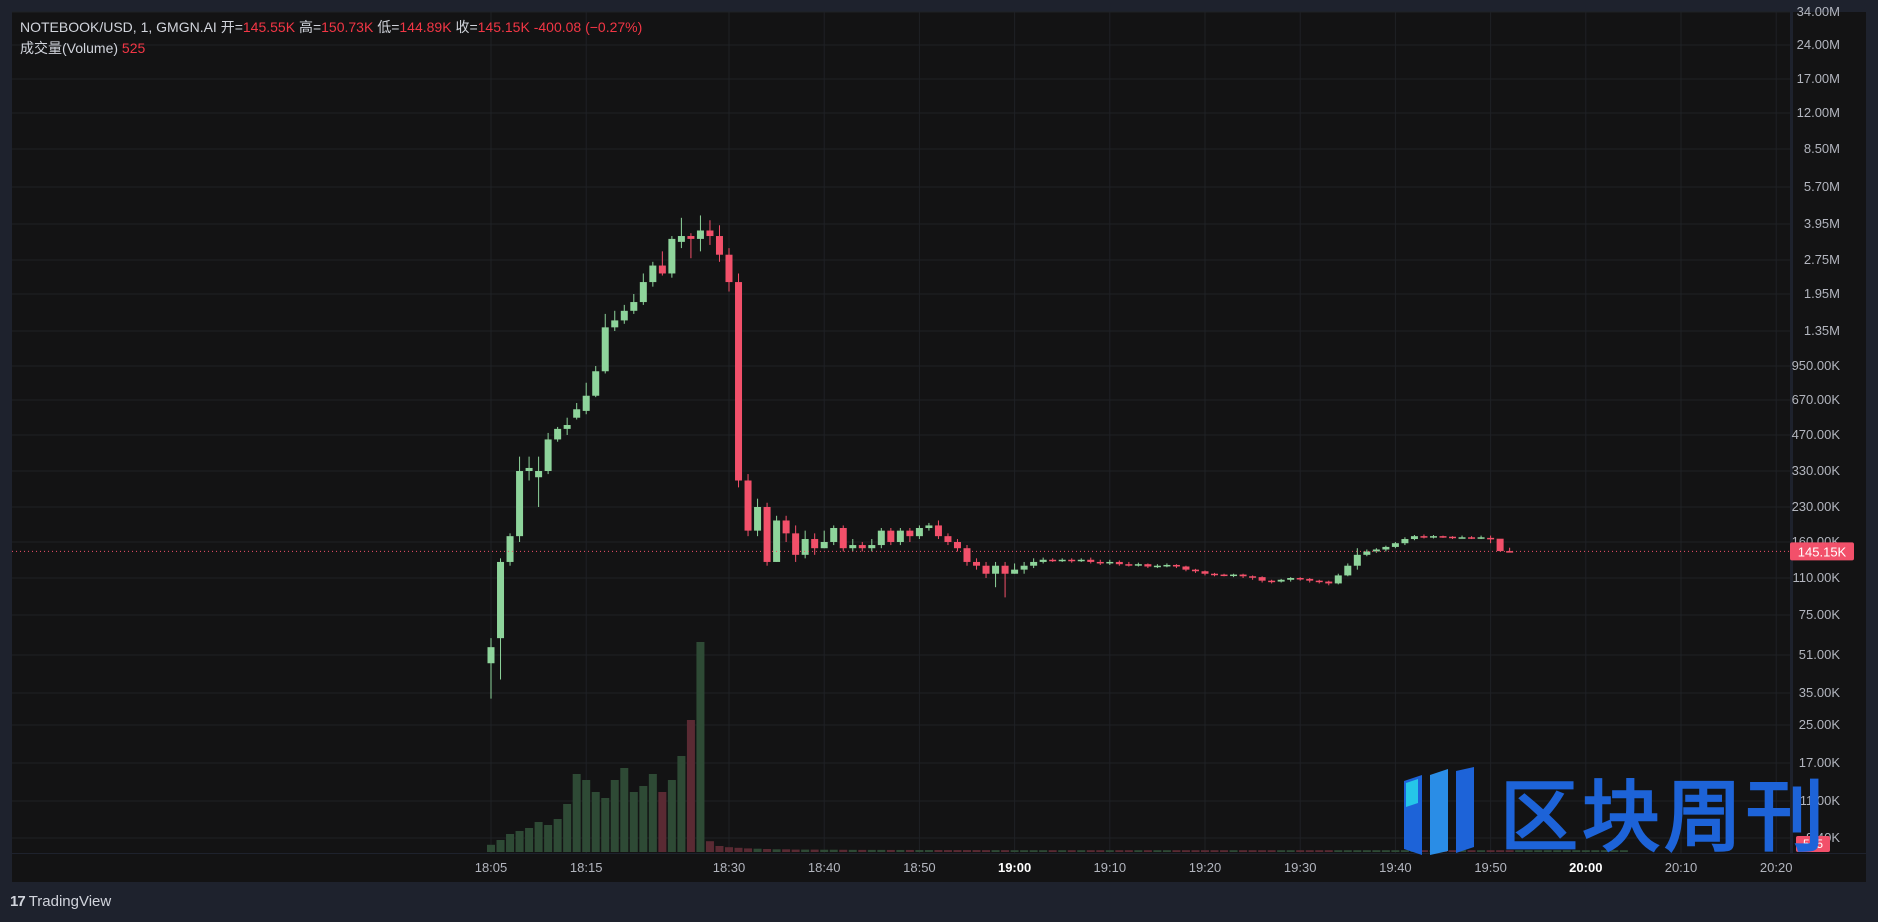  What do you see at coordinates (118, 27) in the screenshot?
I see `symbol-label: NOTEBOOK/USD, 1, GMGN.AI` at bounding box center [118, 27].